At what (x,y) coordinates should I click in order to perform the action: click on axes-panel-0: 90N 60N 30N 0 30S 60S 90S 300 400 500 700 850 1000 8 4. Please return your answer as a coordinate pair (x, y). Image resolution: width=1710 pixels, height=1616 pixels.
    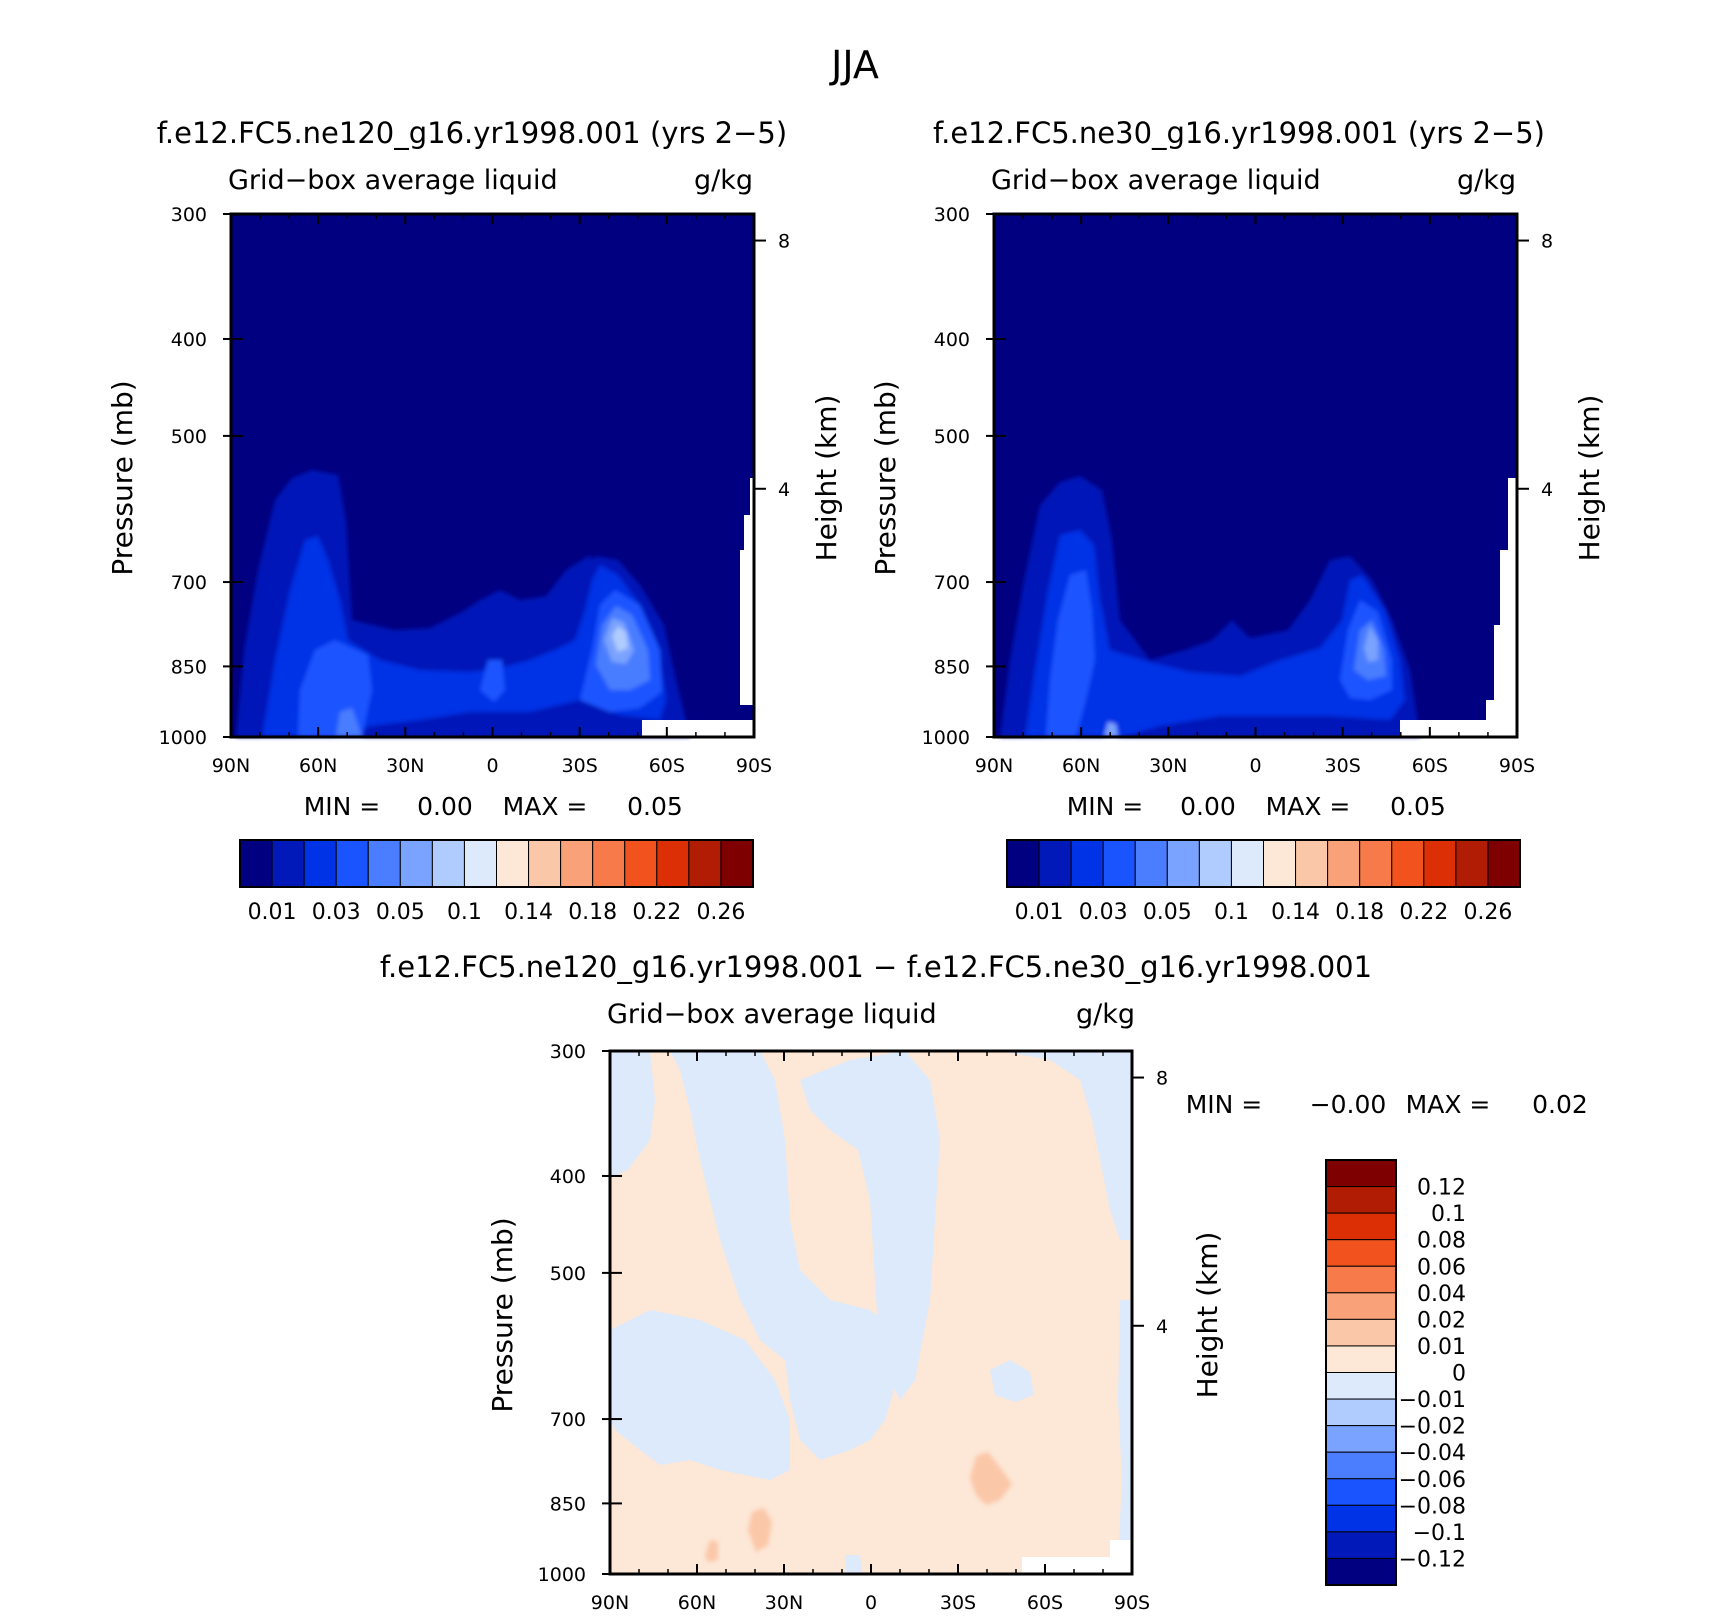
    Looking at the image, I should click on (474, 490).